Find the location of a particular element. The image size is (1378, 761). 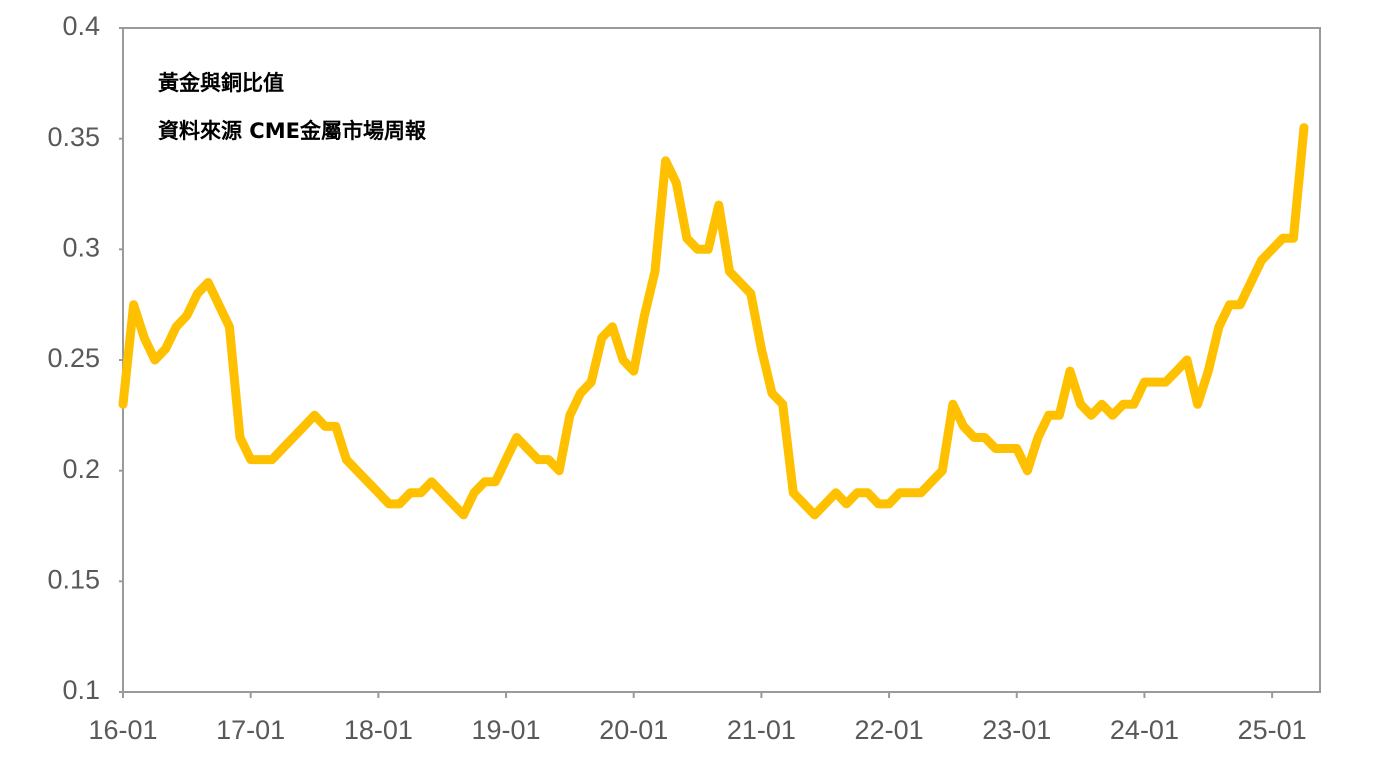

x-tick-label: 23-01 is located at coordinates (1016, 730).